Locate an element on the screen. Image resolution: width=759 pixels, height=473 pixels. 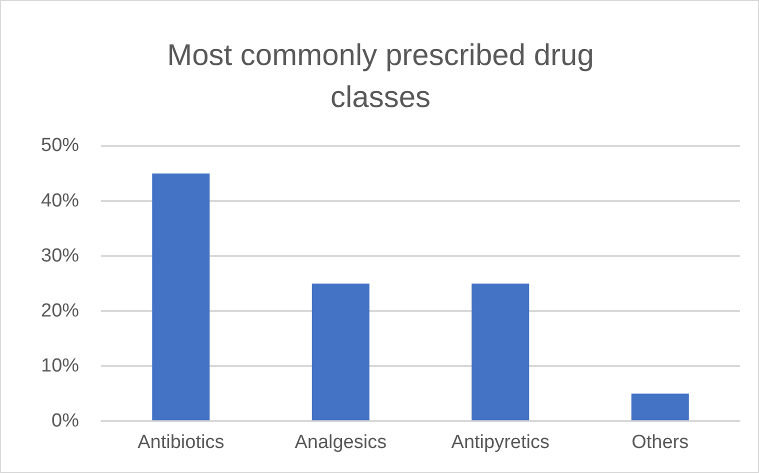
x-tick-label: Antibiotics is located at coordinates (181, 442).